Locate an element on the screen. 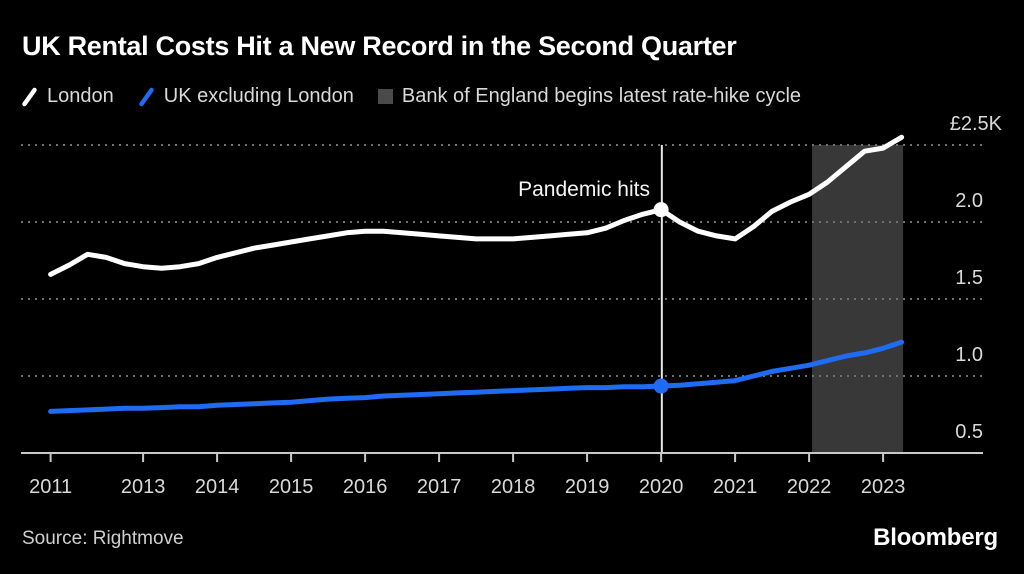  x-tick-label: 2023 is located at coordinates (883, 487).